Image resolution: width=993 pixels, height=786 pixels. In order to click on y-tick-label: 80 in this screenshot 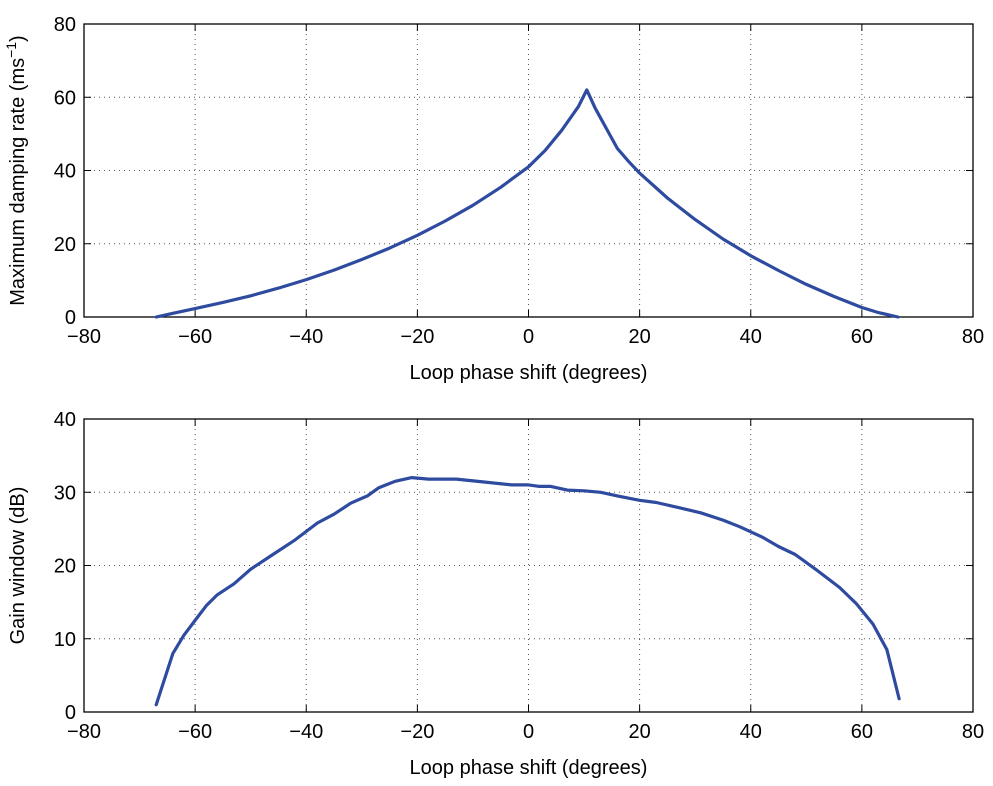, I will do `click(65, 25)`.